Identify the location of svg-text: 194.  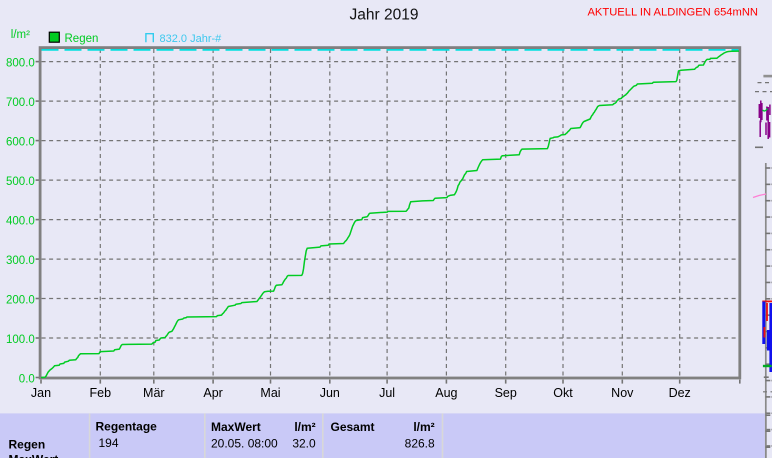
(109, 443).